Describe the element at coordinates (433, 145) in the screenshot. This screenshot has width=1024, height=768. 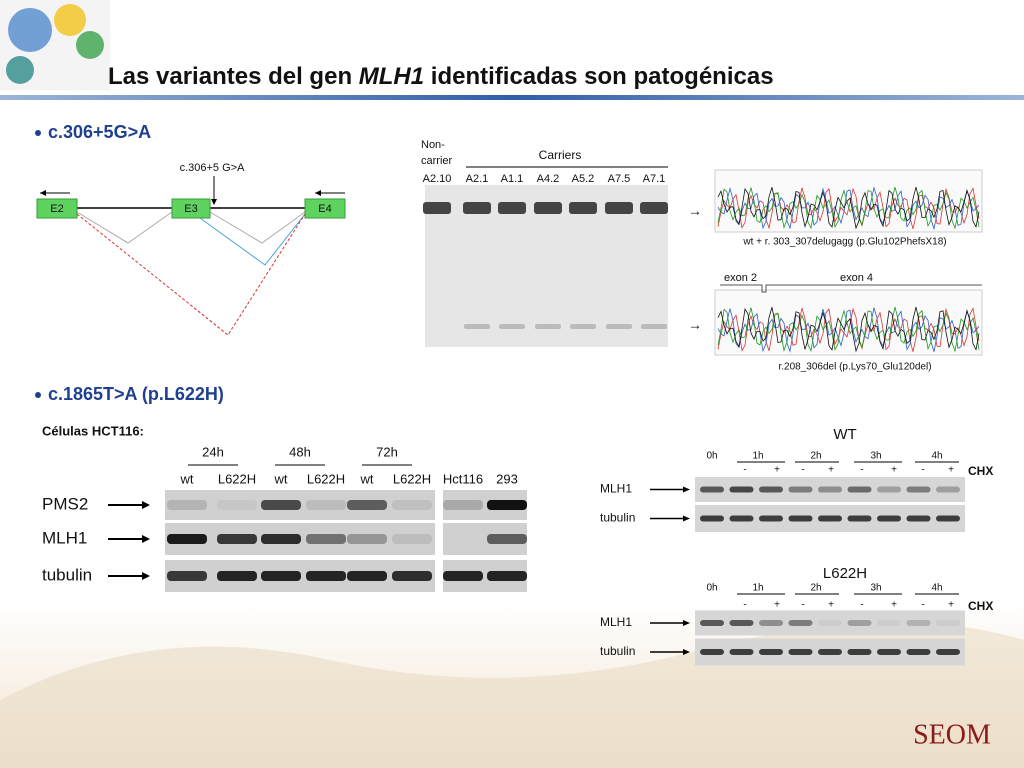
I see `gel-header: Non-` at that location.